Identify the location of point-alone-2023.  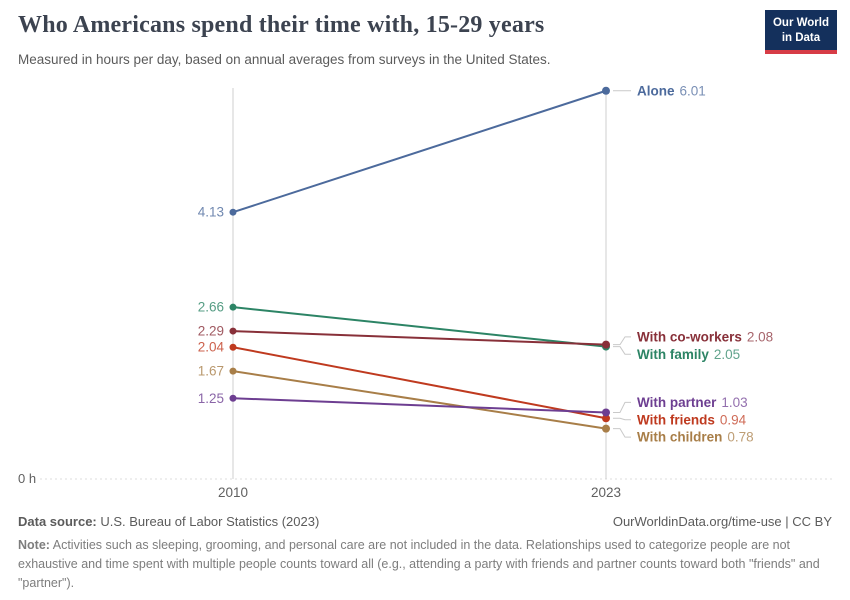
(606, 90).